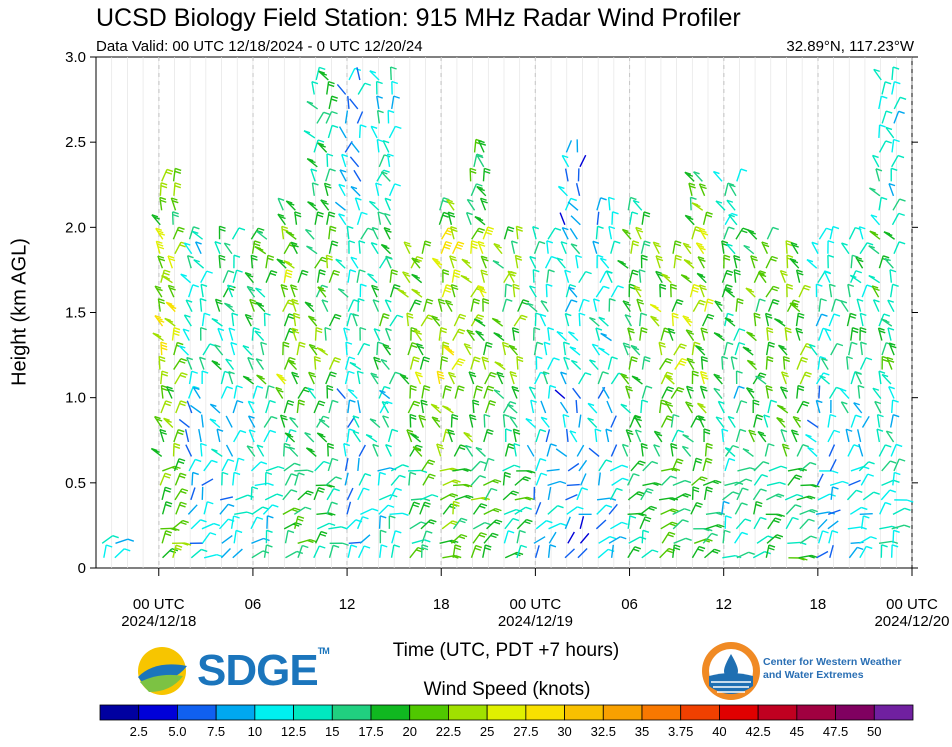  I want to click on cw3e-drop-icon, so click(731, 671).